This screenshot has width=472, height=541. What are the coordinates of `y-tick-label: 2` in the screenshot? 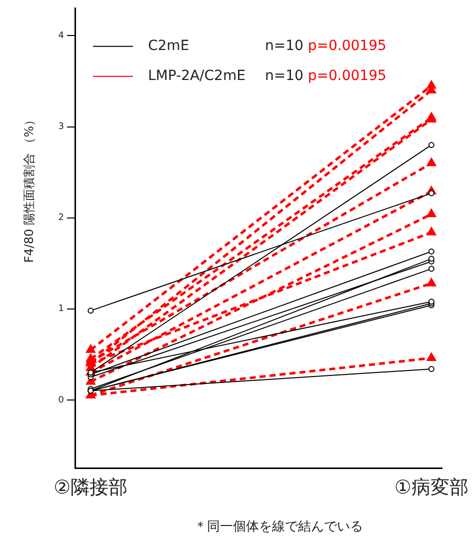 It's located at (61, 218).